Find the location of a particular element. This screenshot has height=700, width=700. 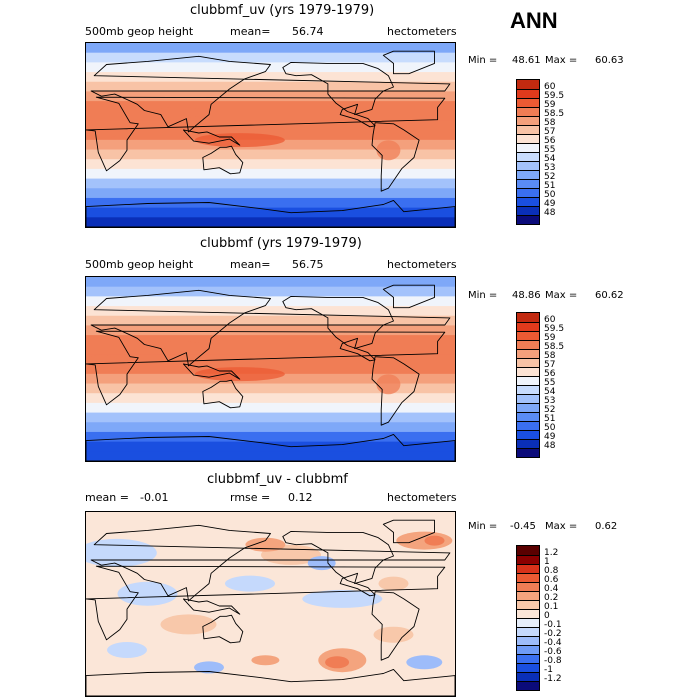

panel1-max-value: 60.63 is located at coordinates (609, 60).